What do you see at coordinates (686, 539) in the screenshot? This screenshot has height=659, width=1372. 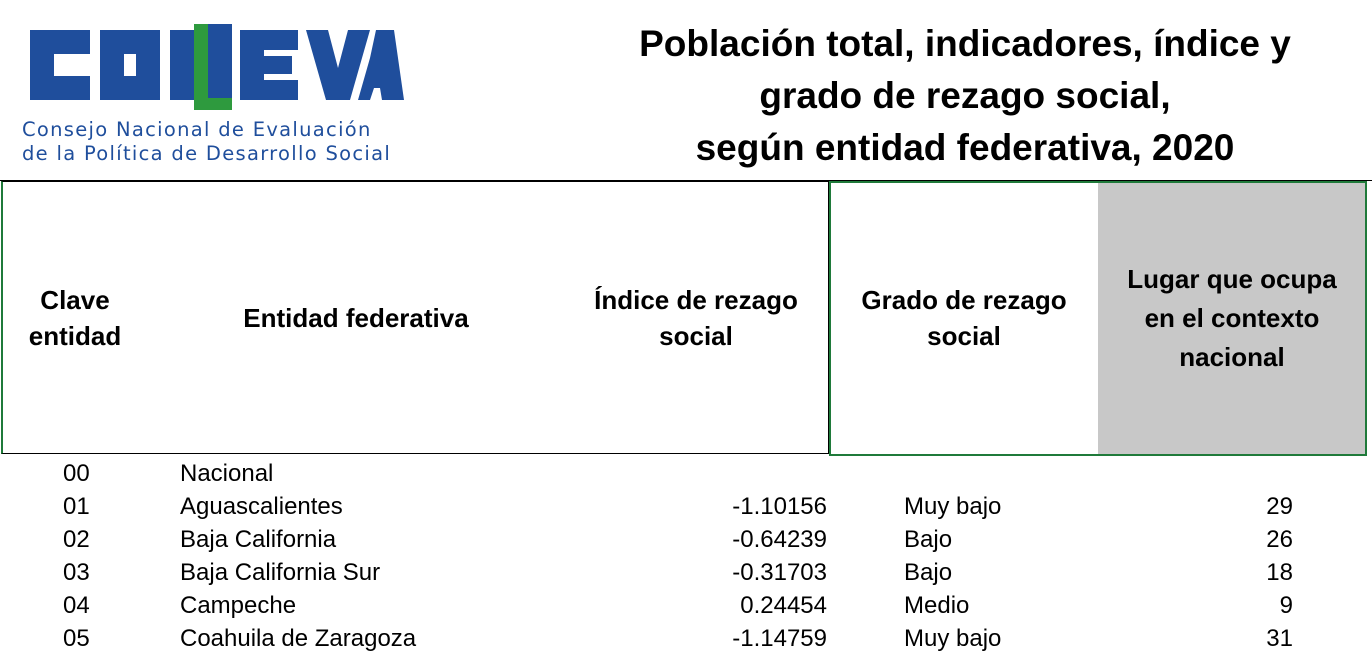 I see `table-row: 02 Baja California -0.64239 Bajo 26` at bounding box center [686, 539].